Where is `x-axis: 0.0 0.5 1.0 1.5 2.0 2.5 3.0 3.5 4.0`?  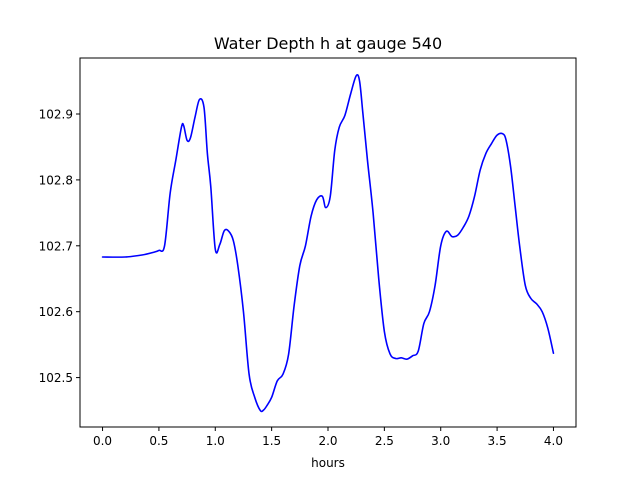
x-axis: 0.0 0.5 1.0 1.5 2.0 2.5 3.0 3.5 4.0 is located at coordinates (328, 437).